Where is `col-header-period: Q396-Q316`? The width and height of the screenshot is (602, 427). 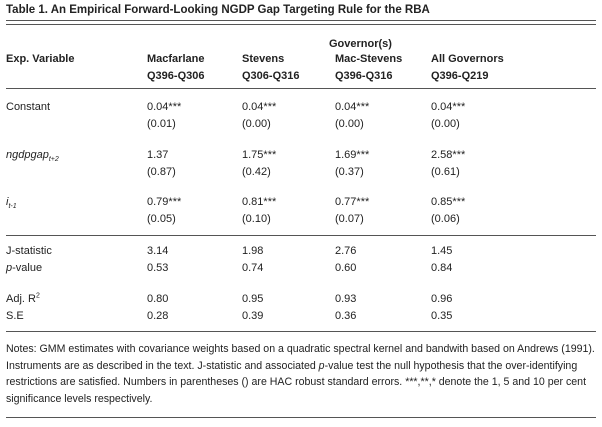 col-header-period: Q396-Q316 is located at coordinates (364, 76).